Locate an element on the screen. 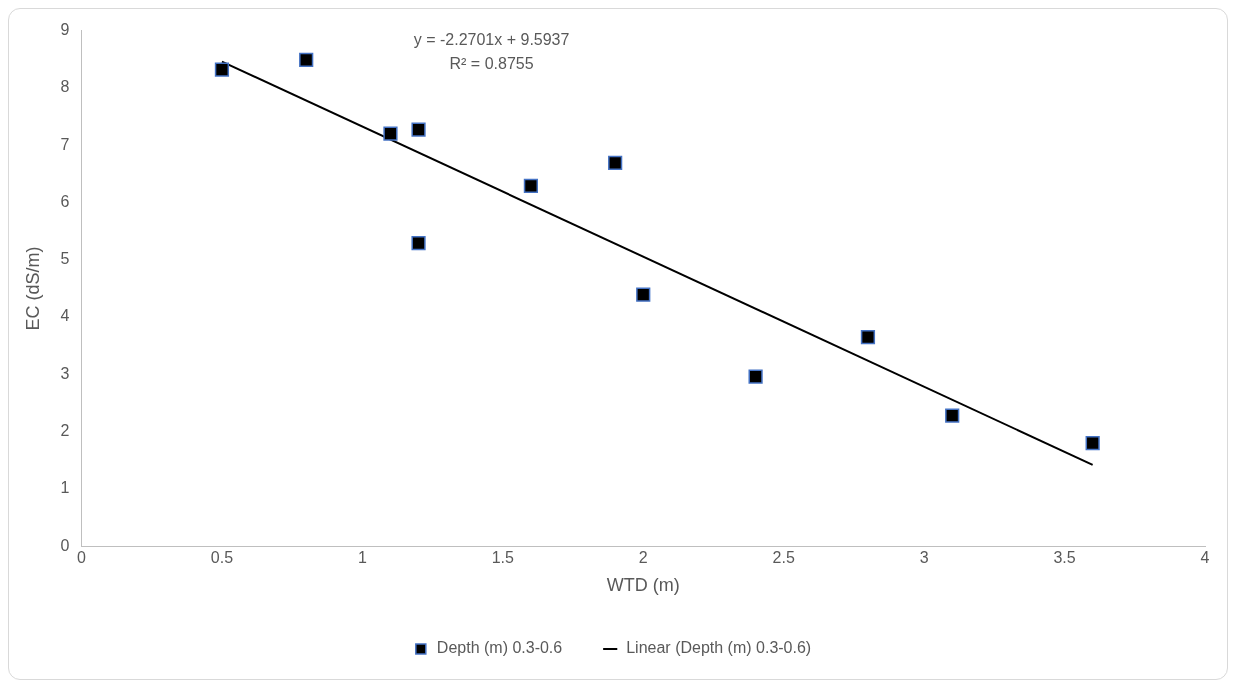 The image size is (1238, 691). x-axis-title: WTD (m) is located at coordinates (643, 585).